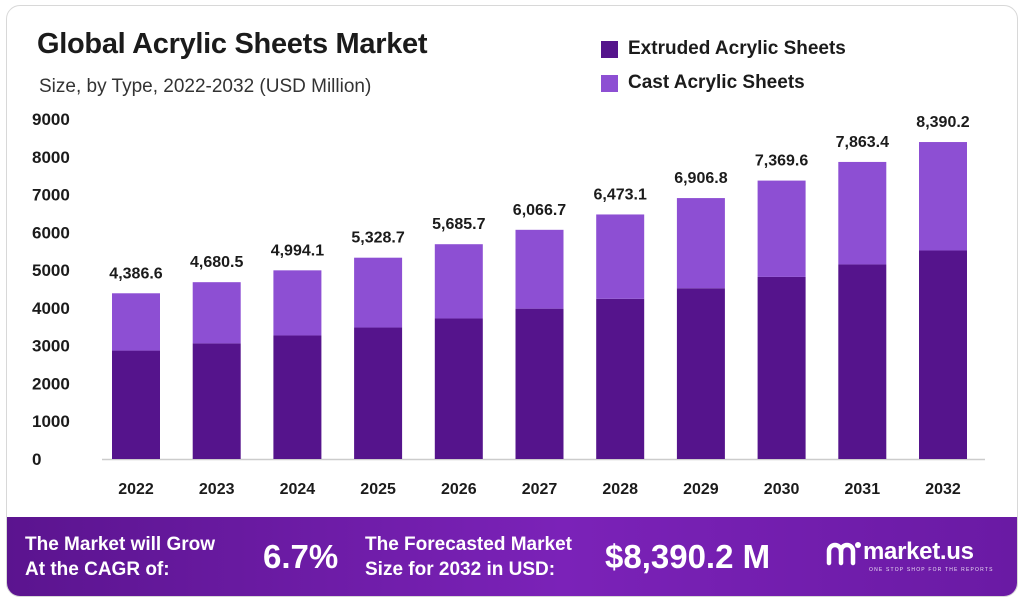  I want to click on y-tick-label: 1000, so click(51, 421).